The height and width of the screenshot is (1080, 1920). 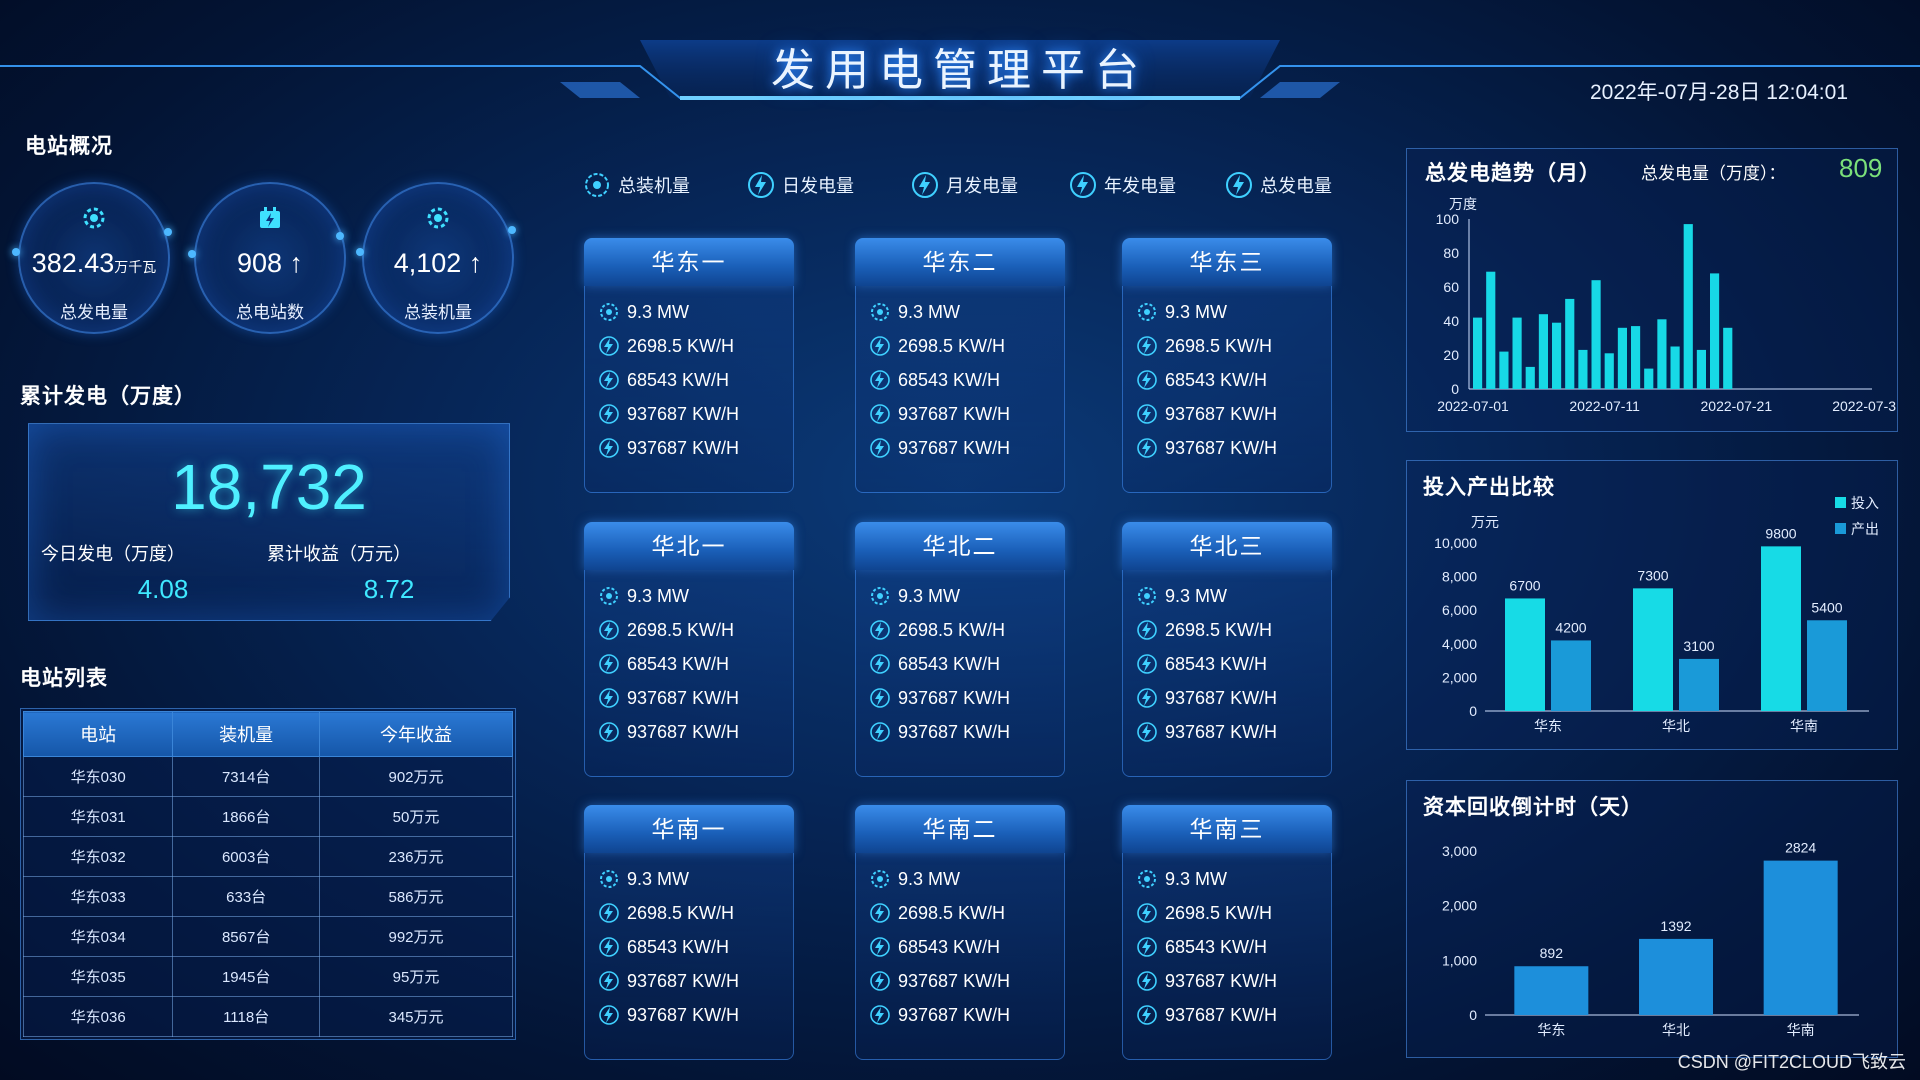 What do you see at coordinates (270, 258) in the screenshot?
I see `overview-station-count: 908 ↑ 总电站数` at bounding box center [270, 258].